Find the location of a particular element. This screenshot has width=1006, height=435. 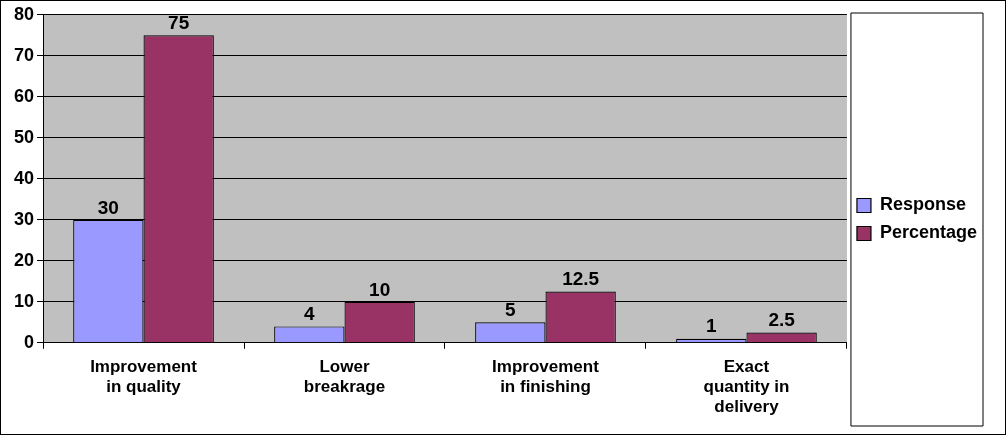

data-label: 10 is located at coordinates (380, 289).